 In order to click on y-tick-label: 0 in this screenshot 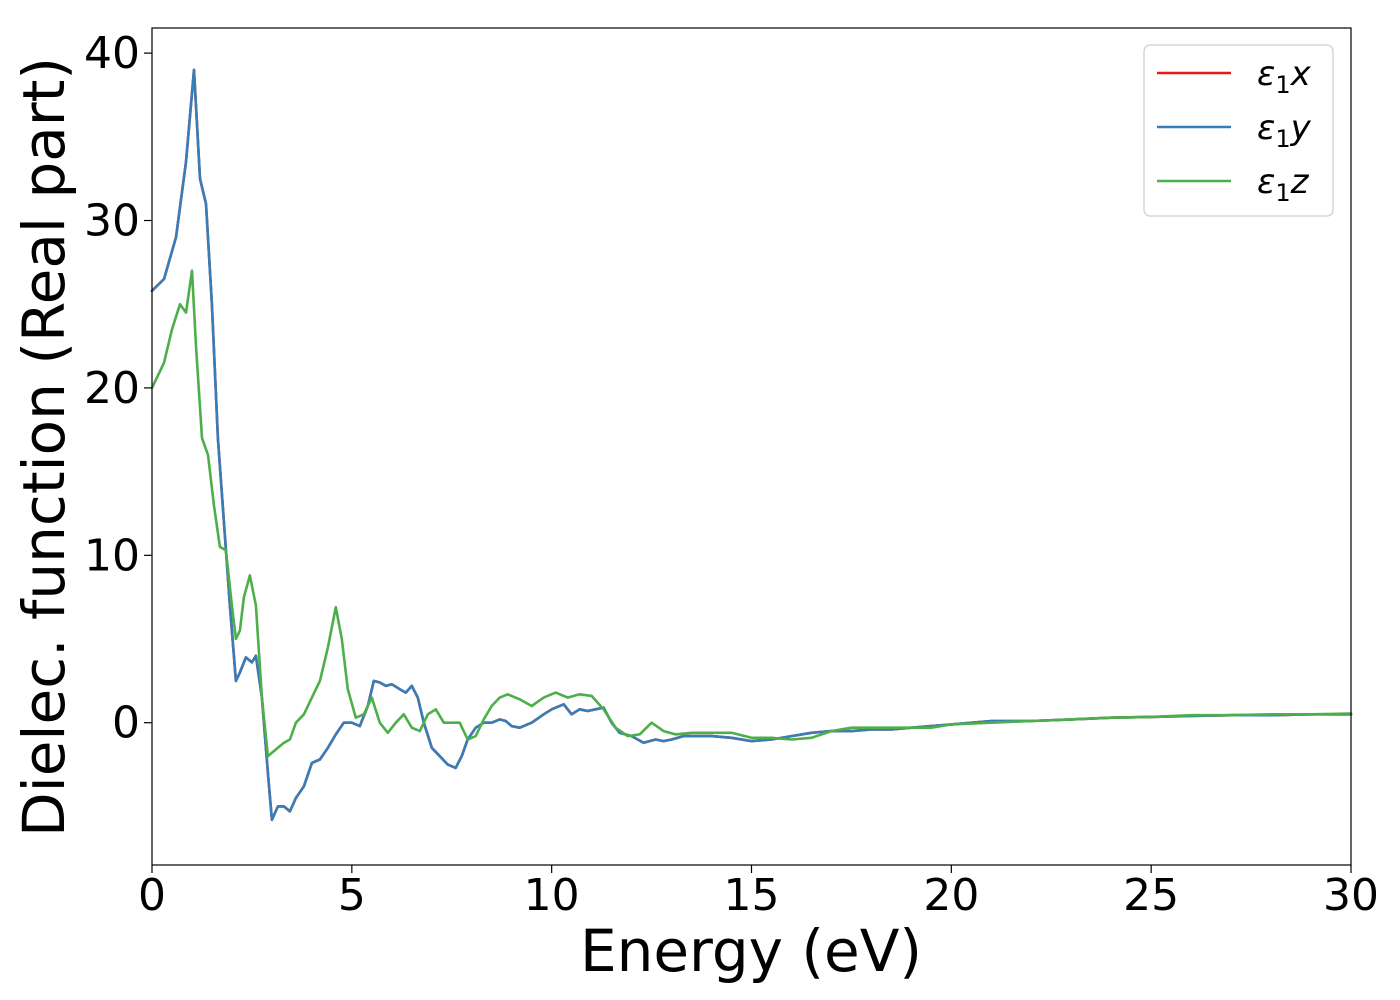, I will do `click(126, 723)`.